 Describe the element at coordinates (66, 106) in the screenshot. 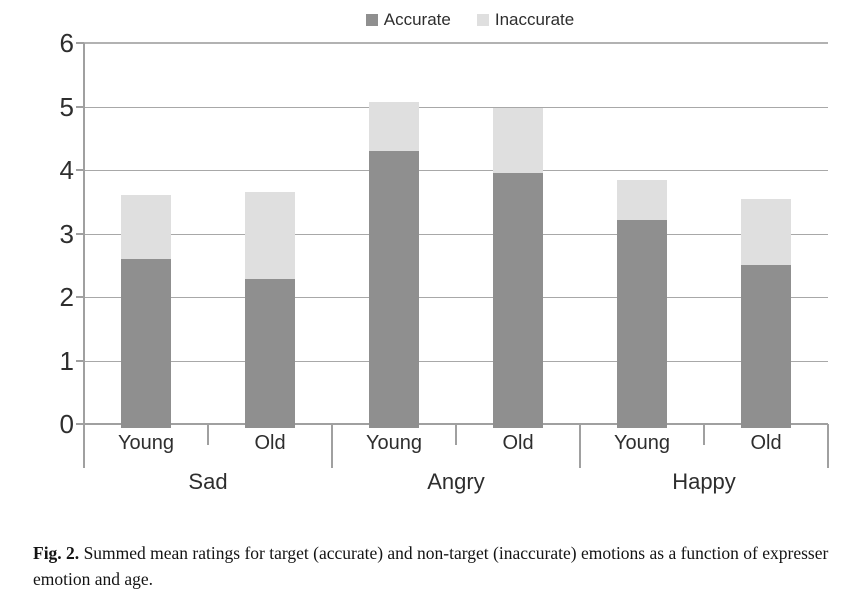

I see `y-axis-tick-label: 5` at that location.